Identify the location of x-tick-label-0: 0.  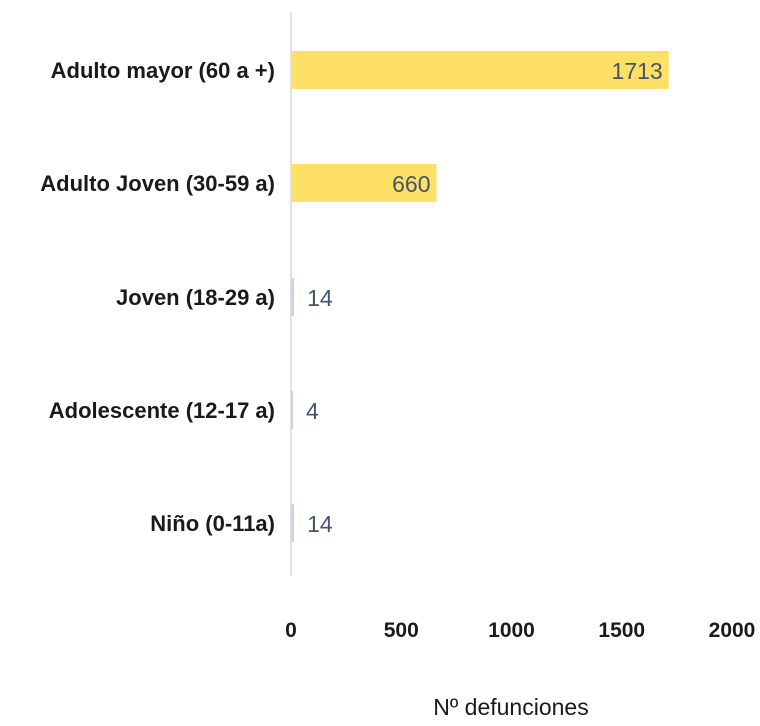
(291, 630).